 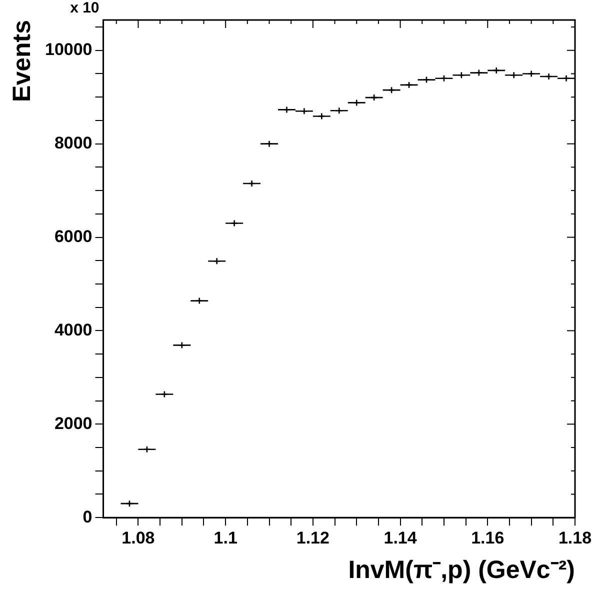 I want to click on x-tick-label: 1.16, so click(x=487, y=538).